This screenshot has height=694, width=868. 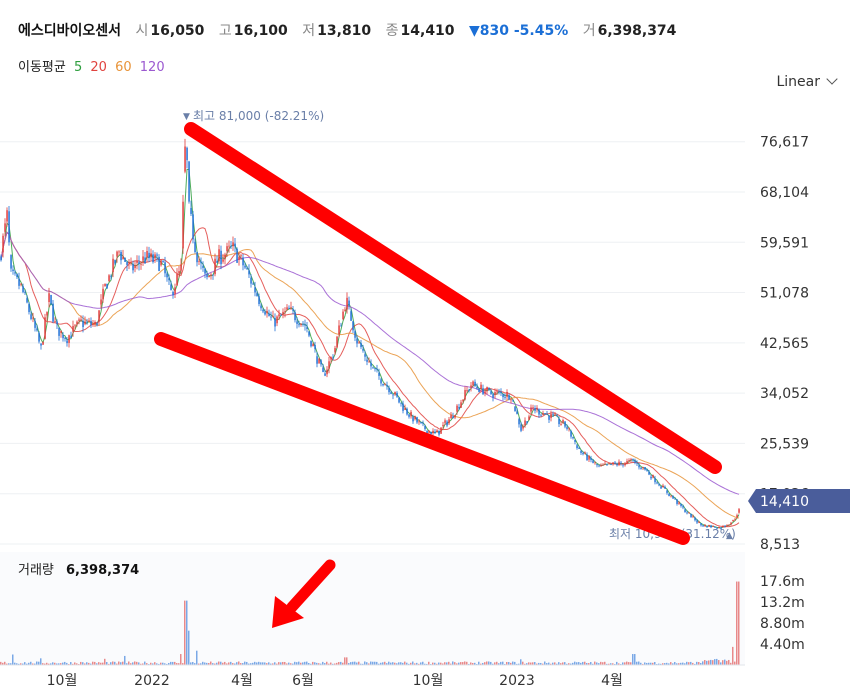 I want to click on time-tick-label: 2022, so click(x=152, y=681).